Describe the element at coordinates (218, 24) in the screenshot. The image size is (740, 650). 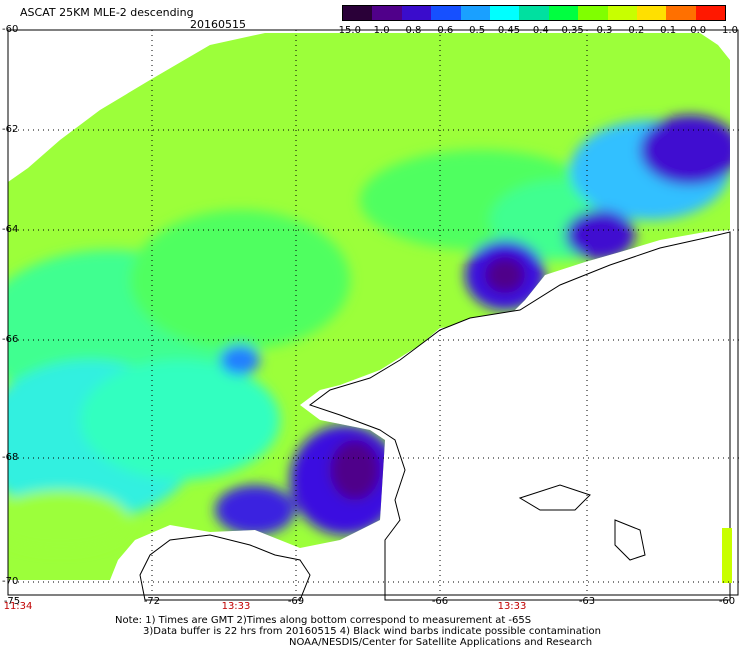
I see `map-date: 20160515` at that location.